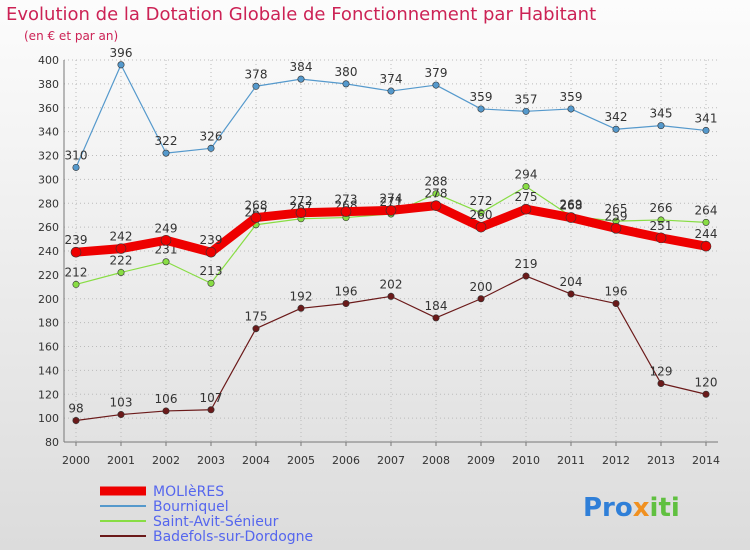  Describe the element at coordinates (166, 399) in the screenshot. I see `data-label: 106` at that location.